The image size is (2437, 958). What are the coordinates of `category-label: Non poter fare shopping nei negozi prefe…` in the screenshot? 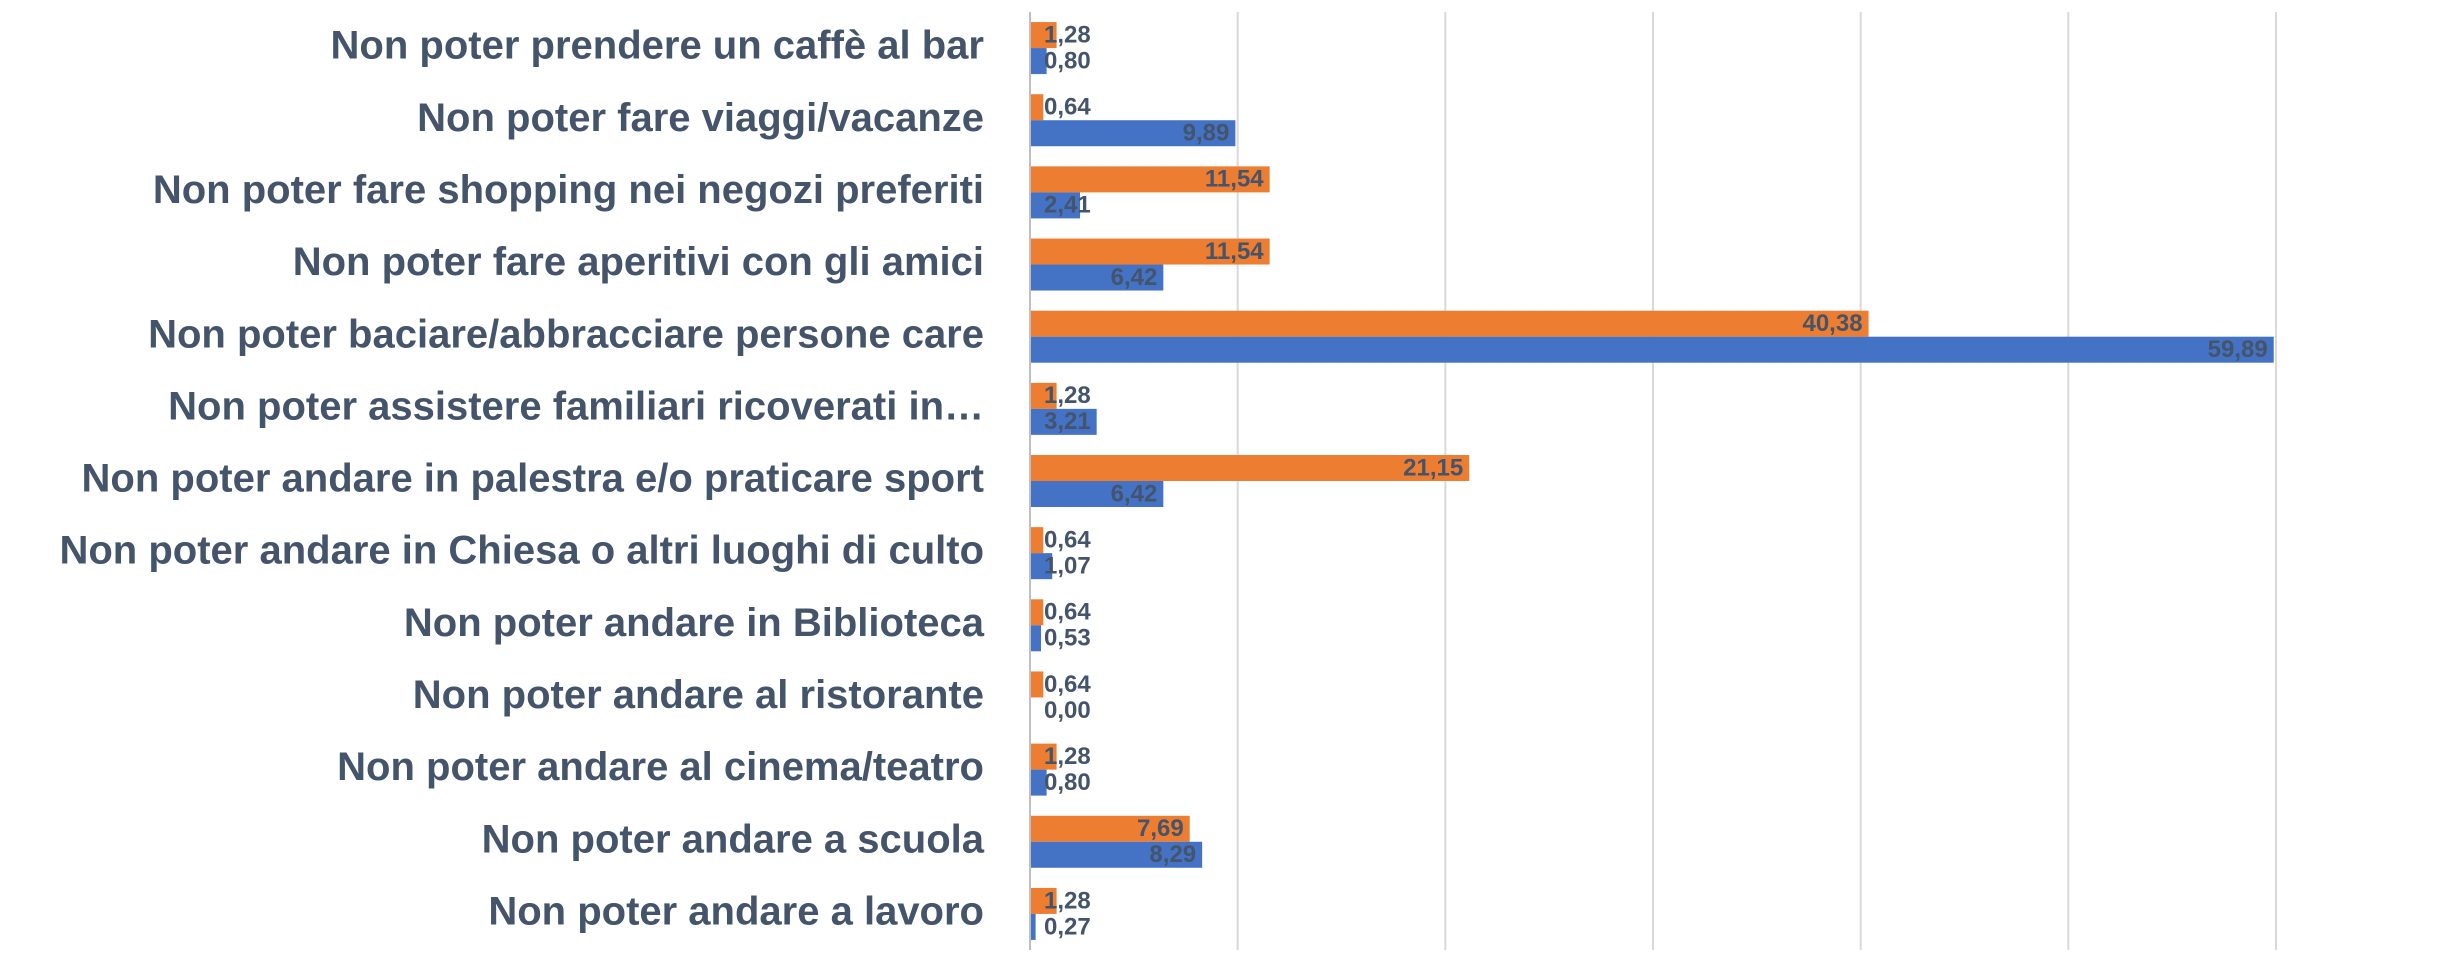 It's located at (568, 190).